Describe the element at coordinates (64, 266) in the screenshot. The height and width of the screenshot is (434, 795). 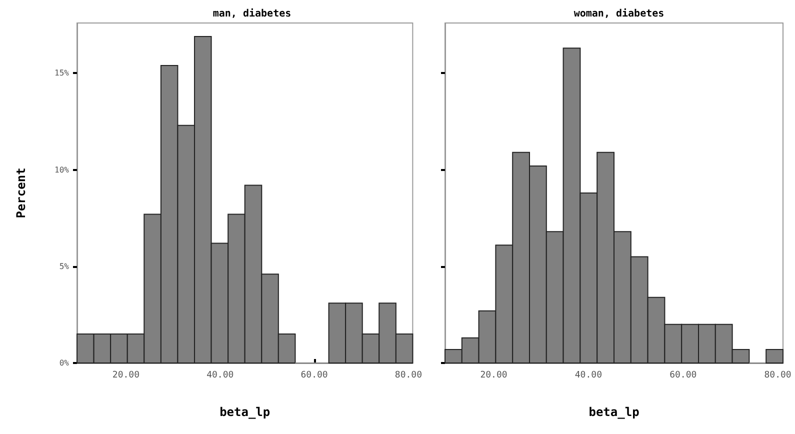
I see `y-tick-label: 5%` at that location.